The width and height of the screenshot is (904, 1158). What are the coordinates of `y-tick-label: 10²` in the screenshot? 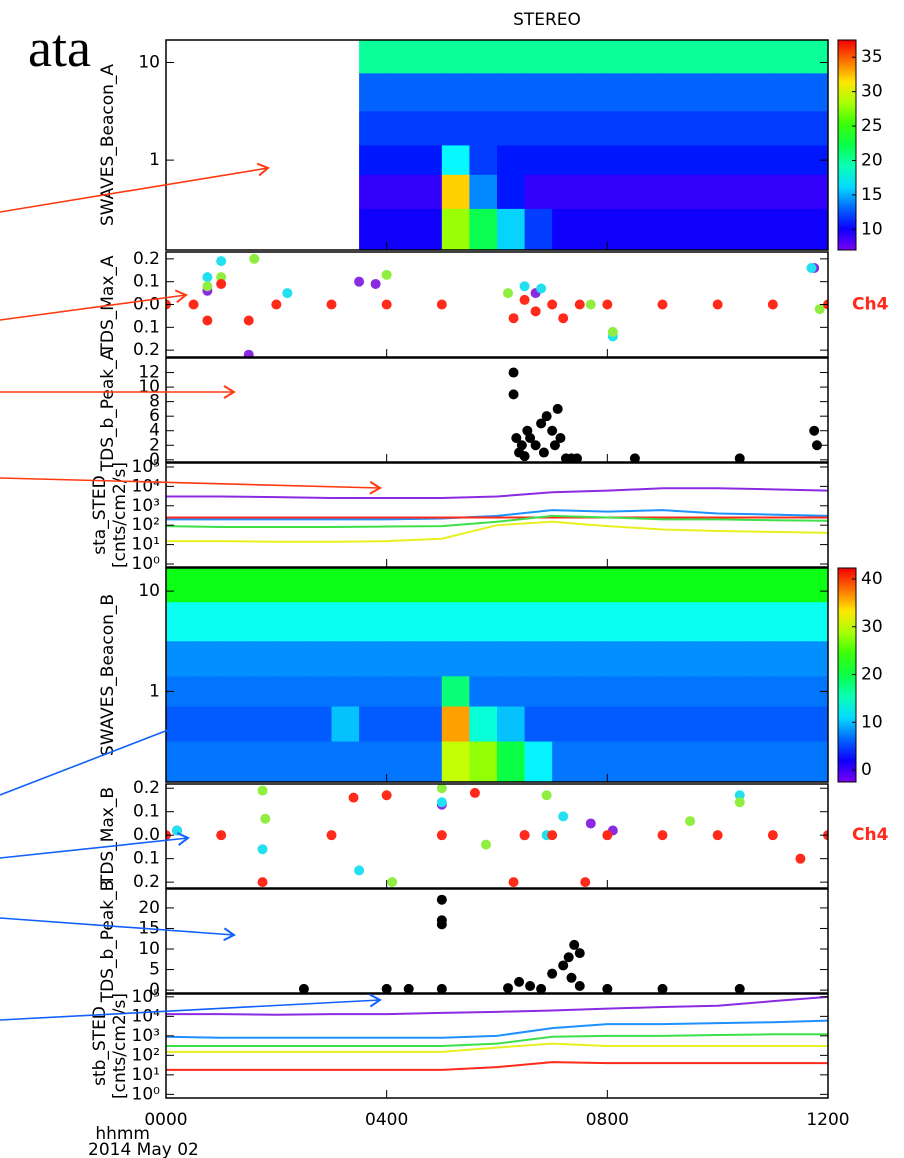 It's located at (146, 1055).